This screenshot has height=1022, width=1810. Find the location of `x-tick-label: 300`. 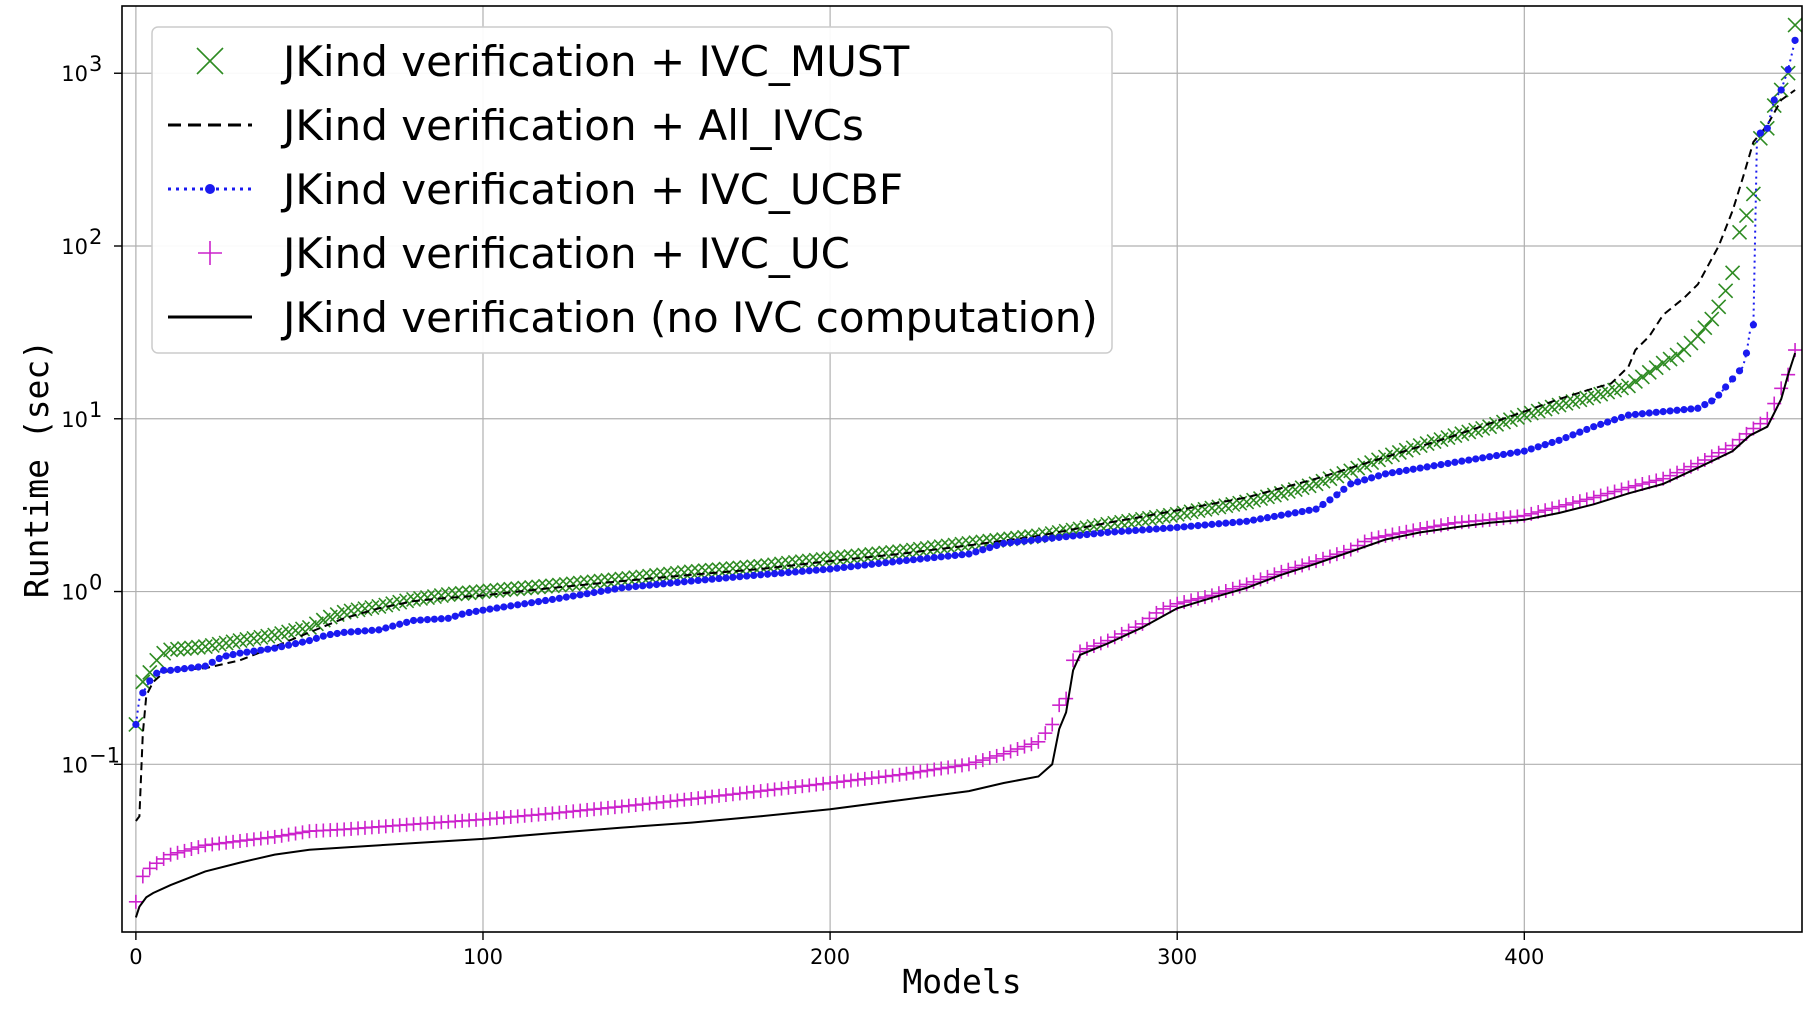

x-tick-label: 300 is located at coordinates (1177, 957).